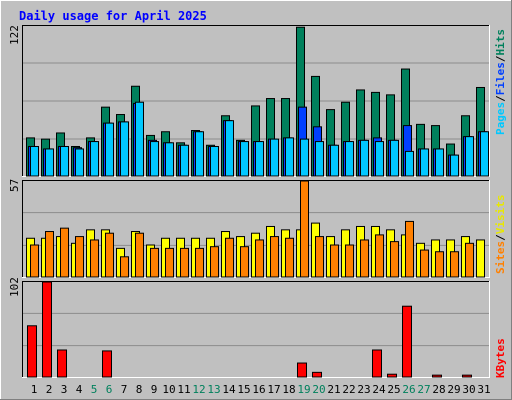 Image resolution: width=512 pixels, height=400 pixels. What do you see at coordinates (303, 389) in the screenshot?
I see `day-label: 19` at bounding box center [303, 389].